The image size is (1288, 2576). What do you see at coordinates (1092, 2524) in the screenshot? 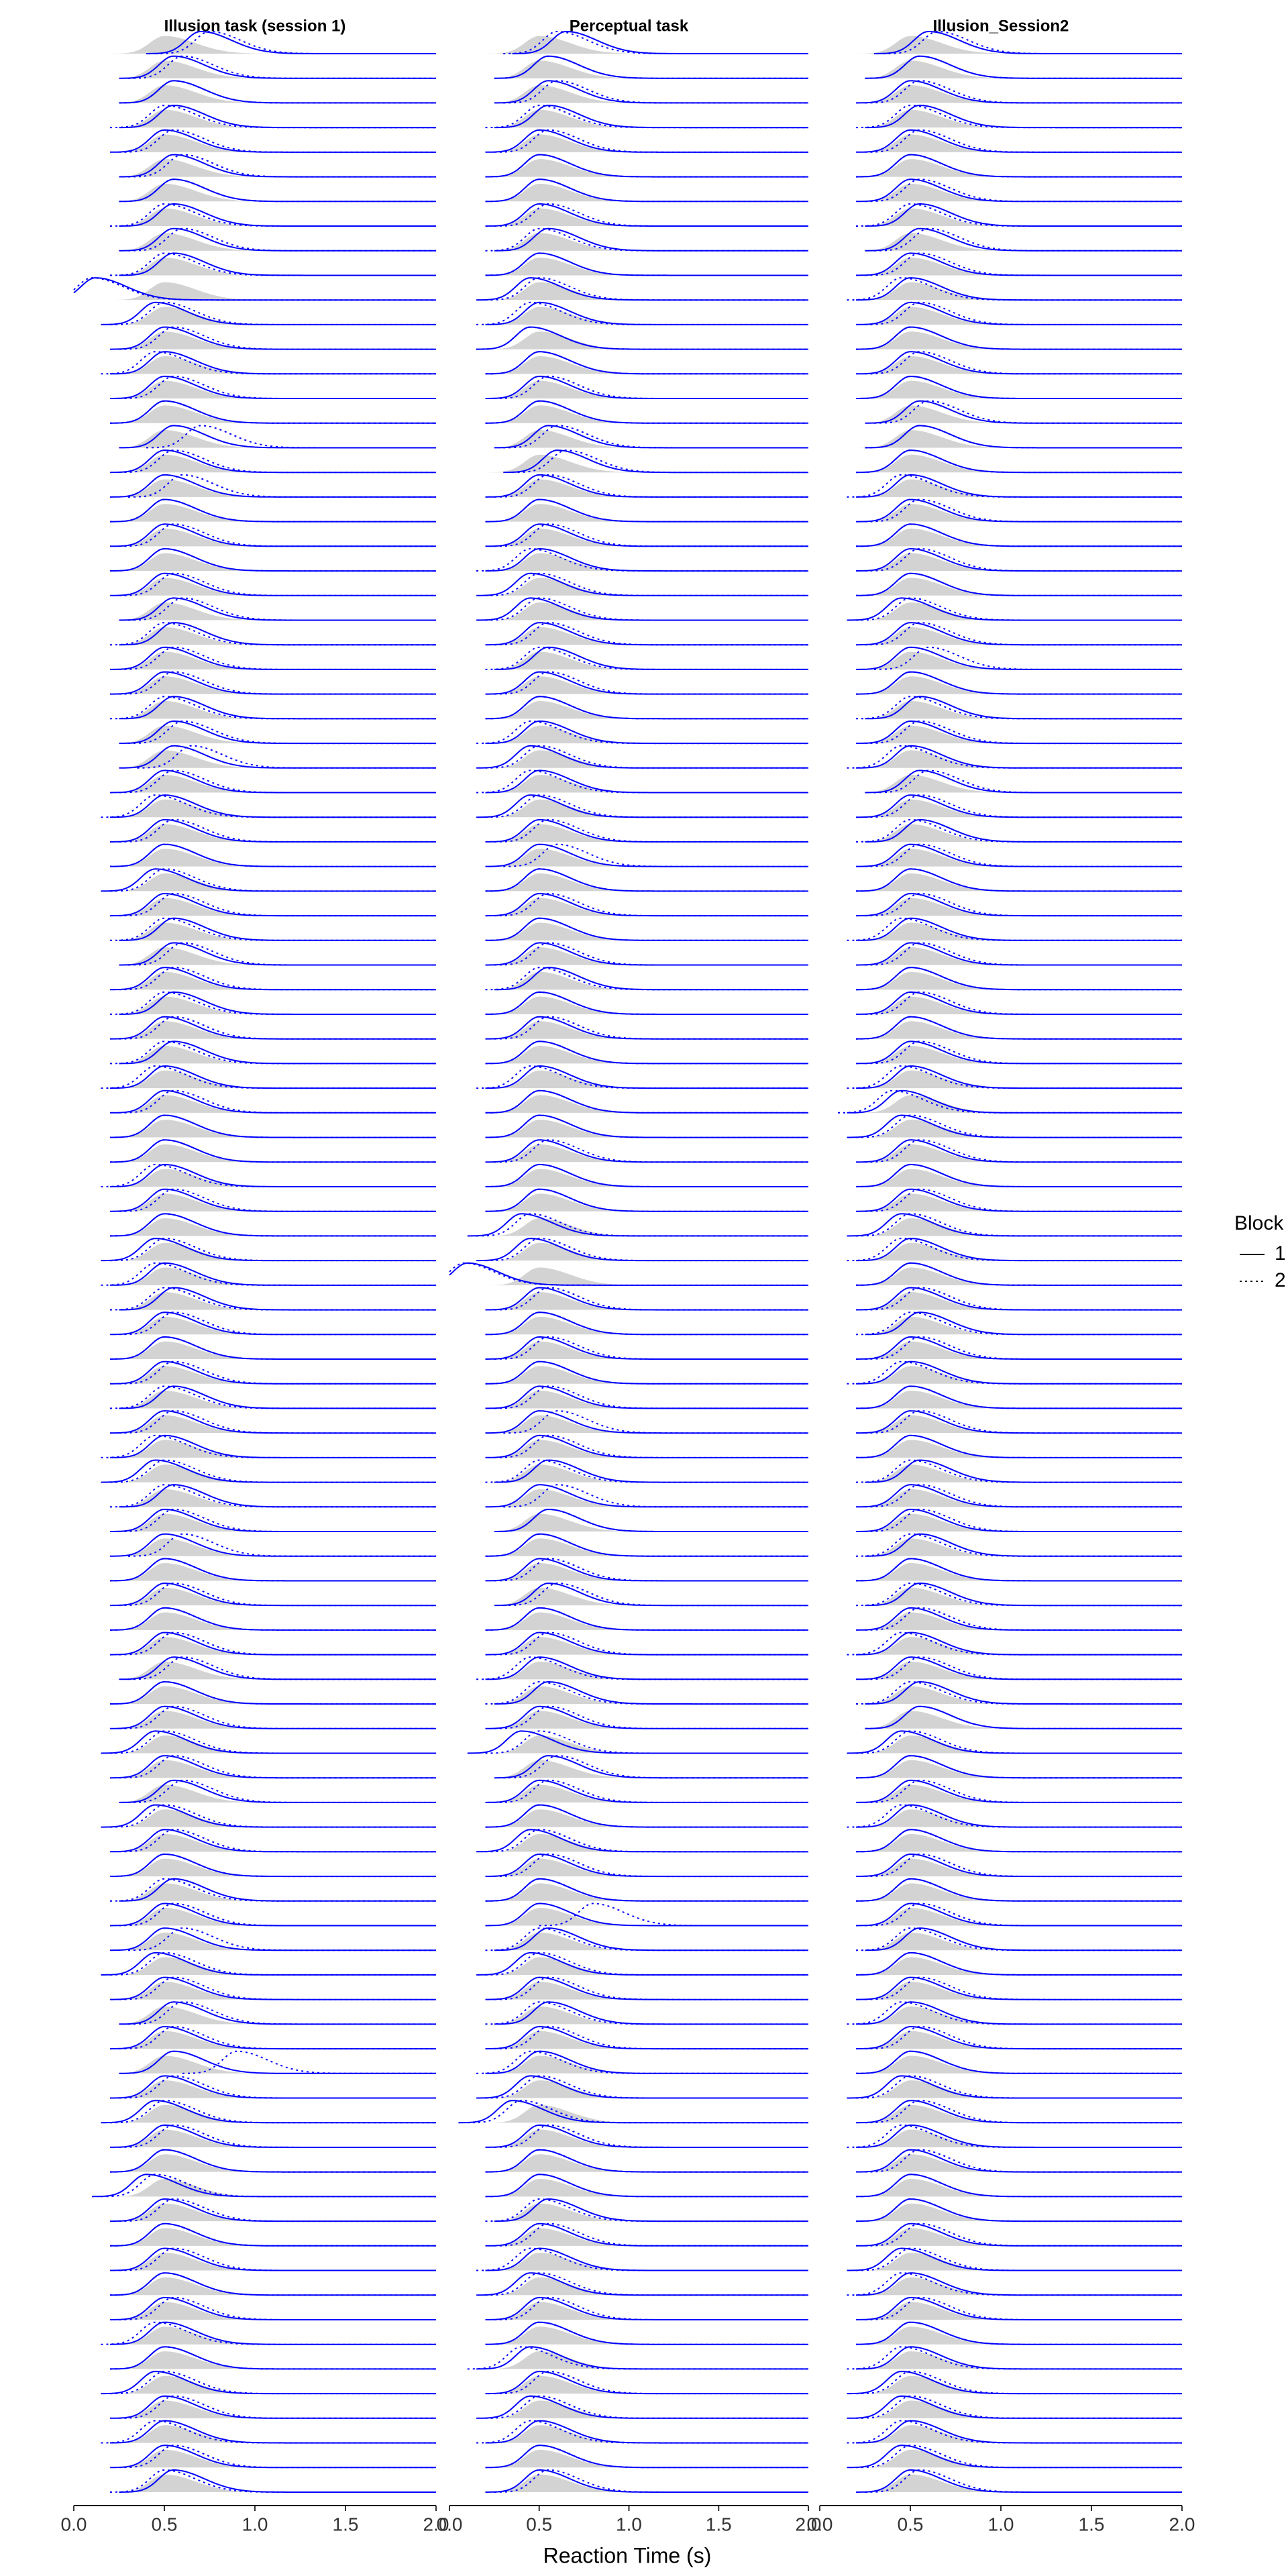
I see `x-tick-label: 1.5` at bounding box center [1092, 2524].